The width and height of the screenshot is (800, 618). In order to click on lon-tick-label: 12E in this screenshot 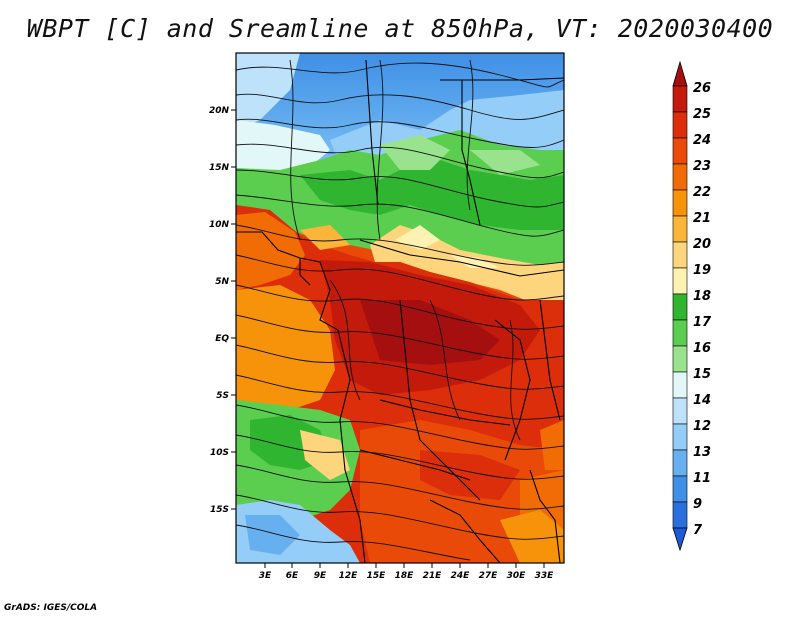, I will do `click(349, 576)`.